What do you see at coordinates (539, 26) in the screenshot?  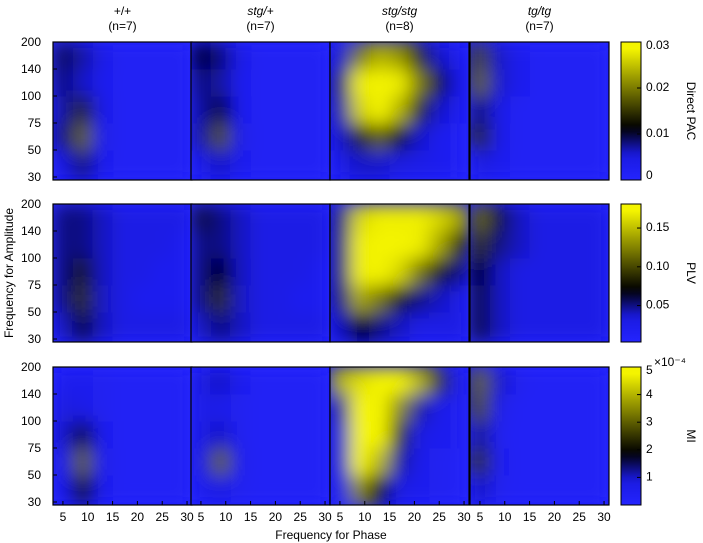 I see `column-n: (n=7)` at bounding box center [539, 26].